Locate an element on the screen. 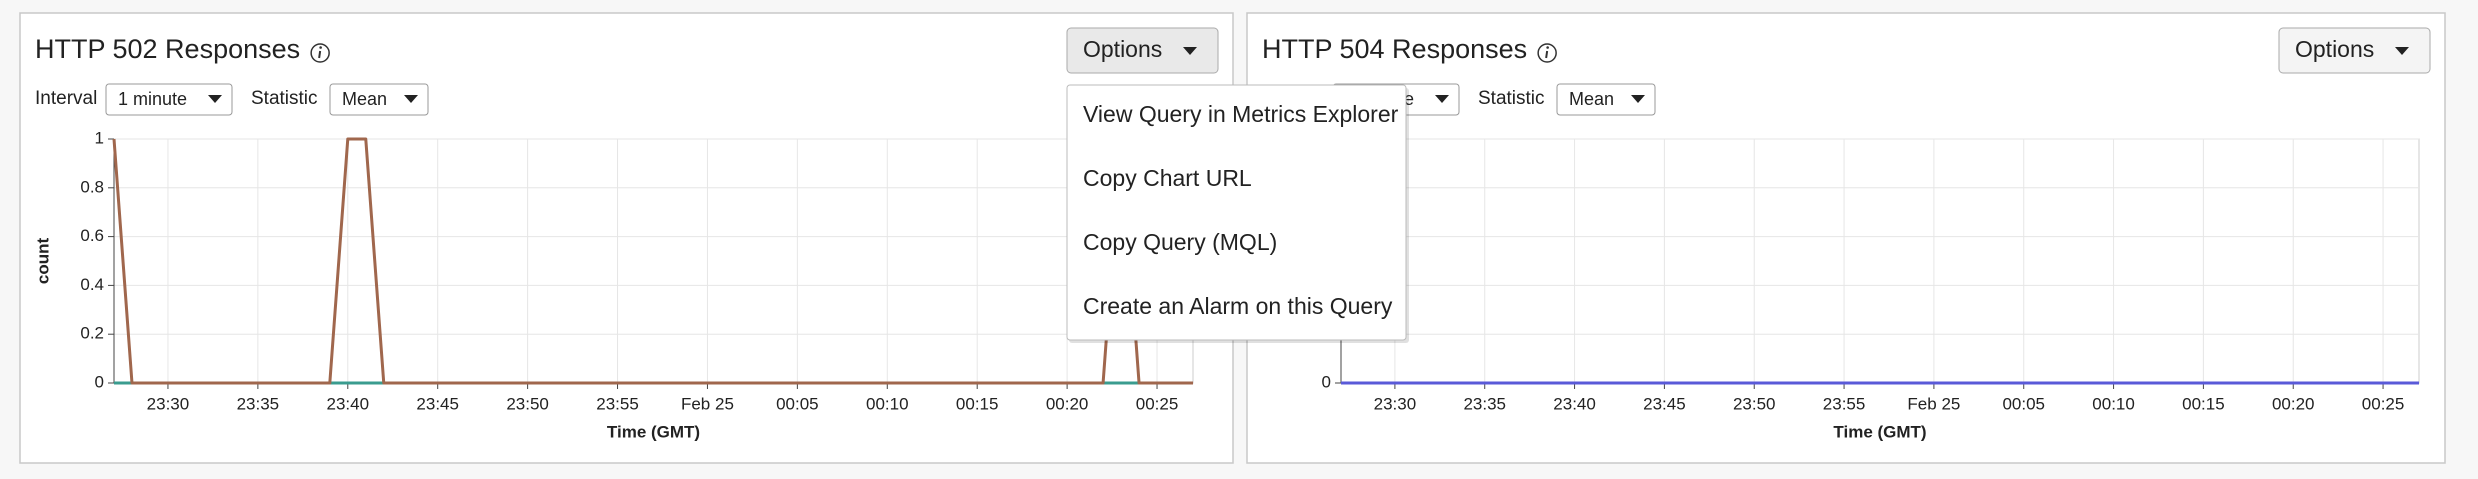  y-axis-label: count is located at coordinates (42, 261).